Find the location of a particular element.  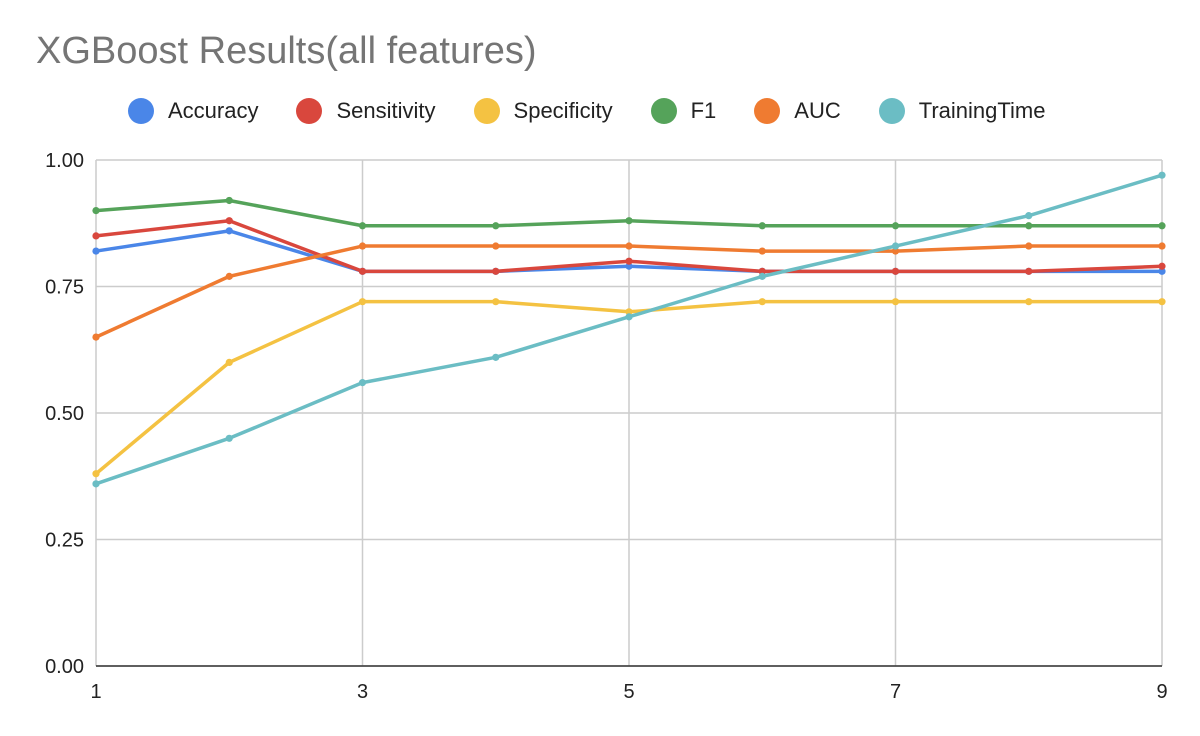

x-tick-label: 5 is located at coordinates (628, 692).